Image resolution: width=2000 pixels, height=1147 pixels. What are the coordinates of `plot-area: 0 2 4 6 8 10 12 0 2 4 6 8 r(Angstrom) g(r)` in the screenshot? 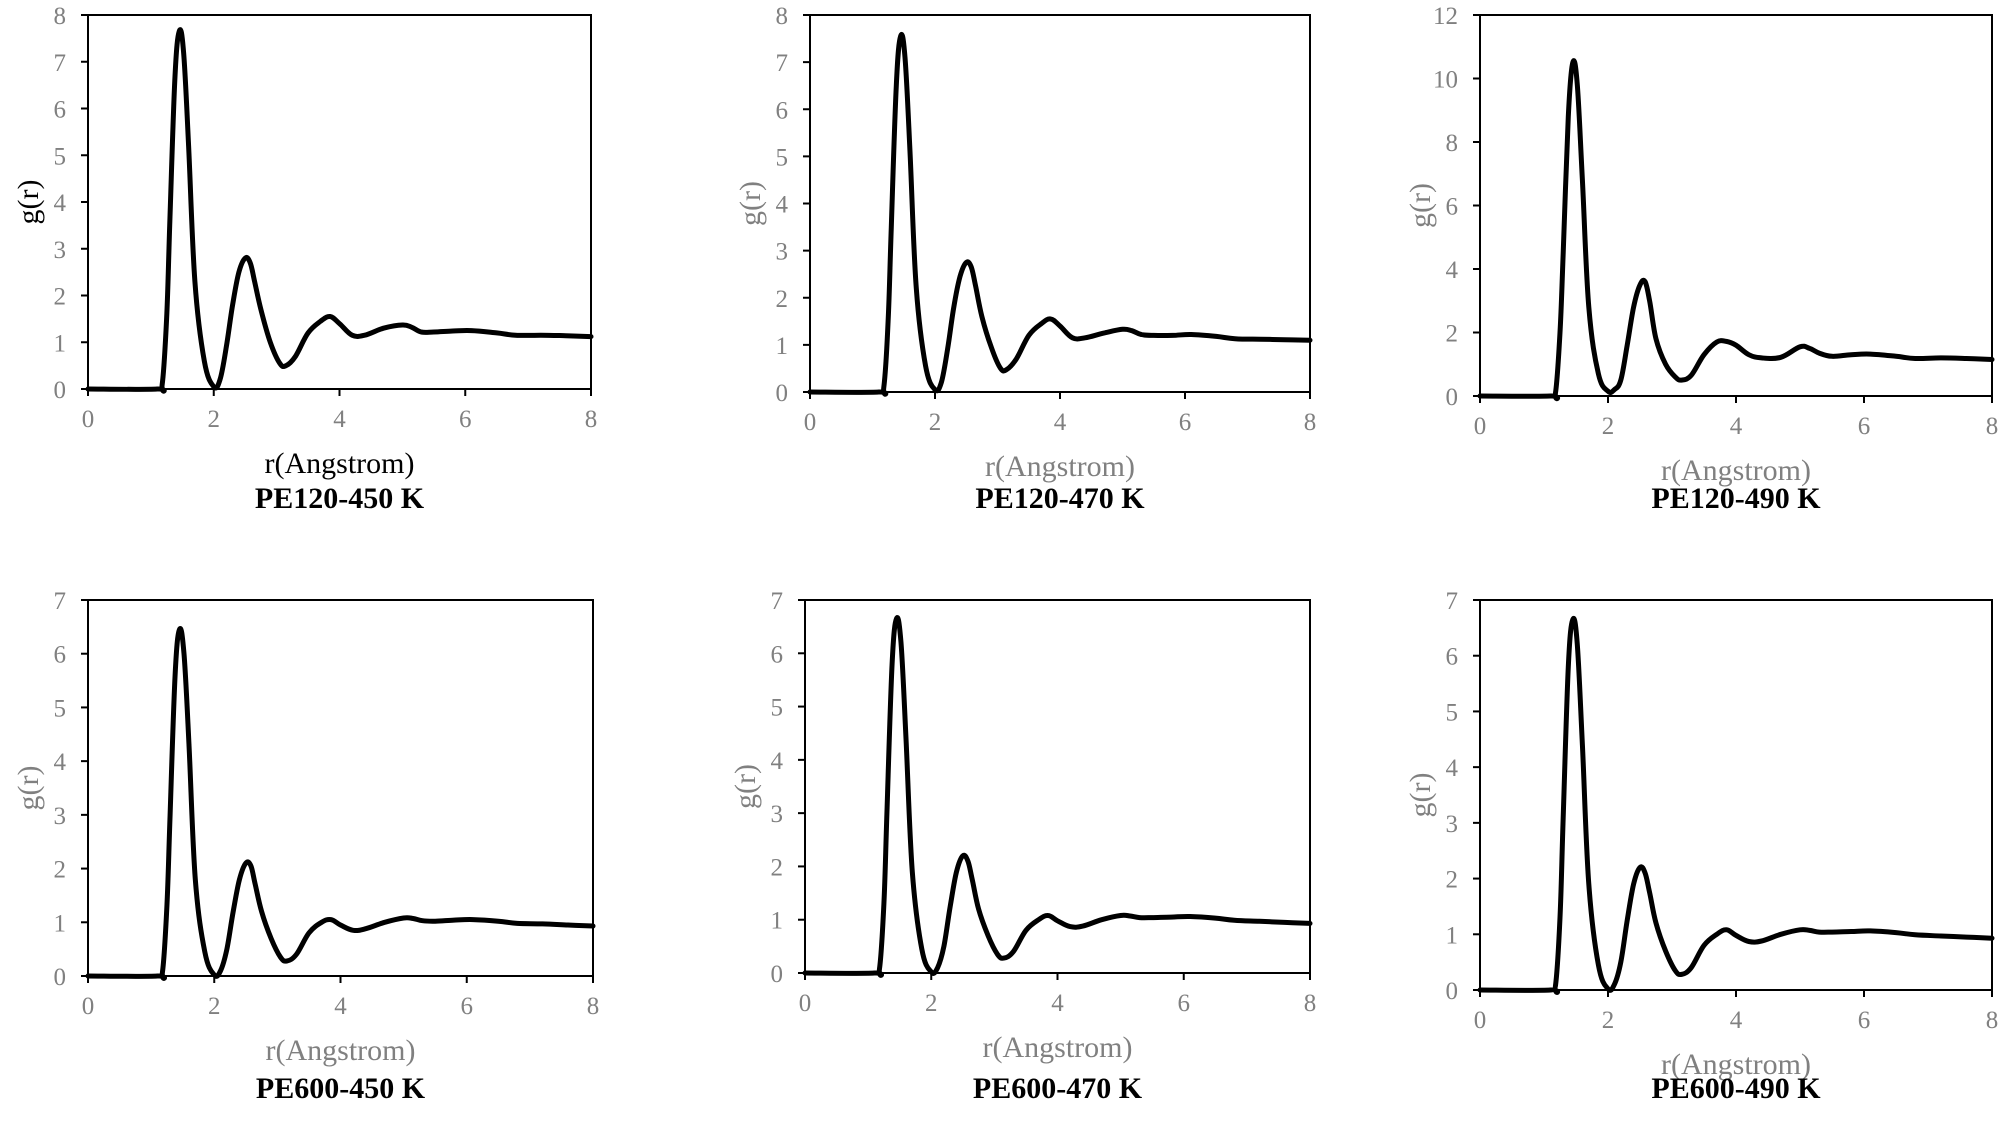 It's located at (1701, 245).